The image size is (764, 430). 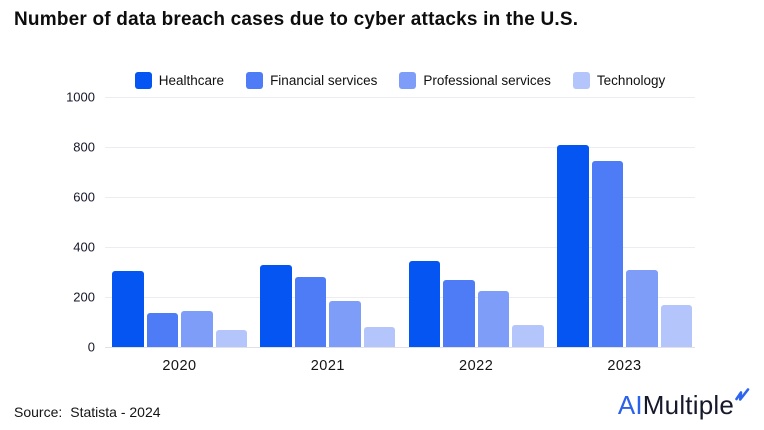 What do you see at coordinates (688, 405) in the screenshot?
I see `logo-text-multiple: Multiple` at bounding box center [688, 405].